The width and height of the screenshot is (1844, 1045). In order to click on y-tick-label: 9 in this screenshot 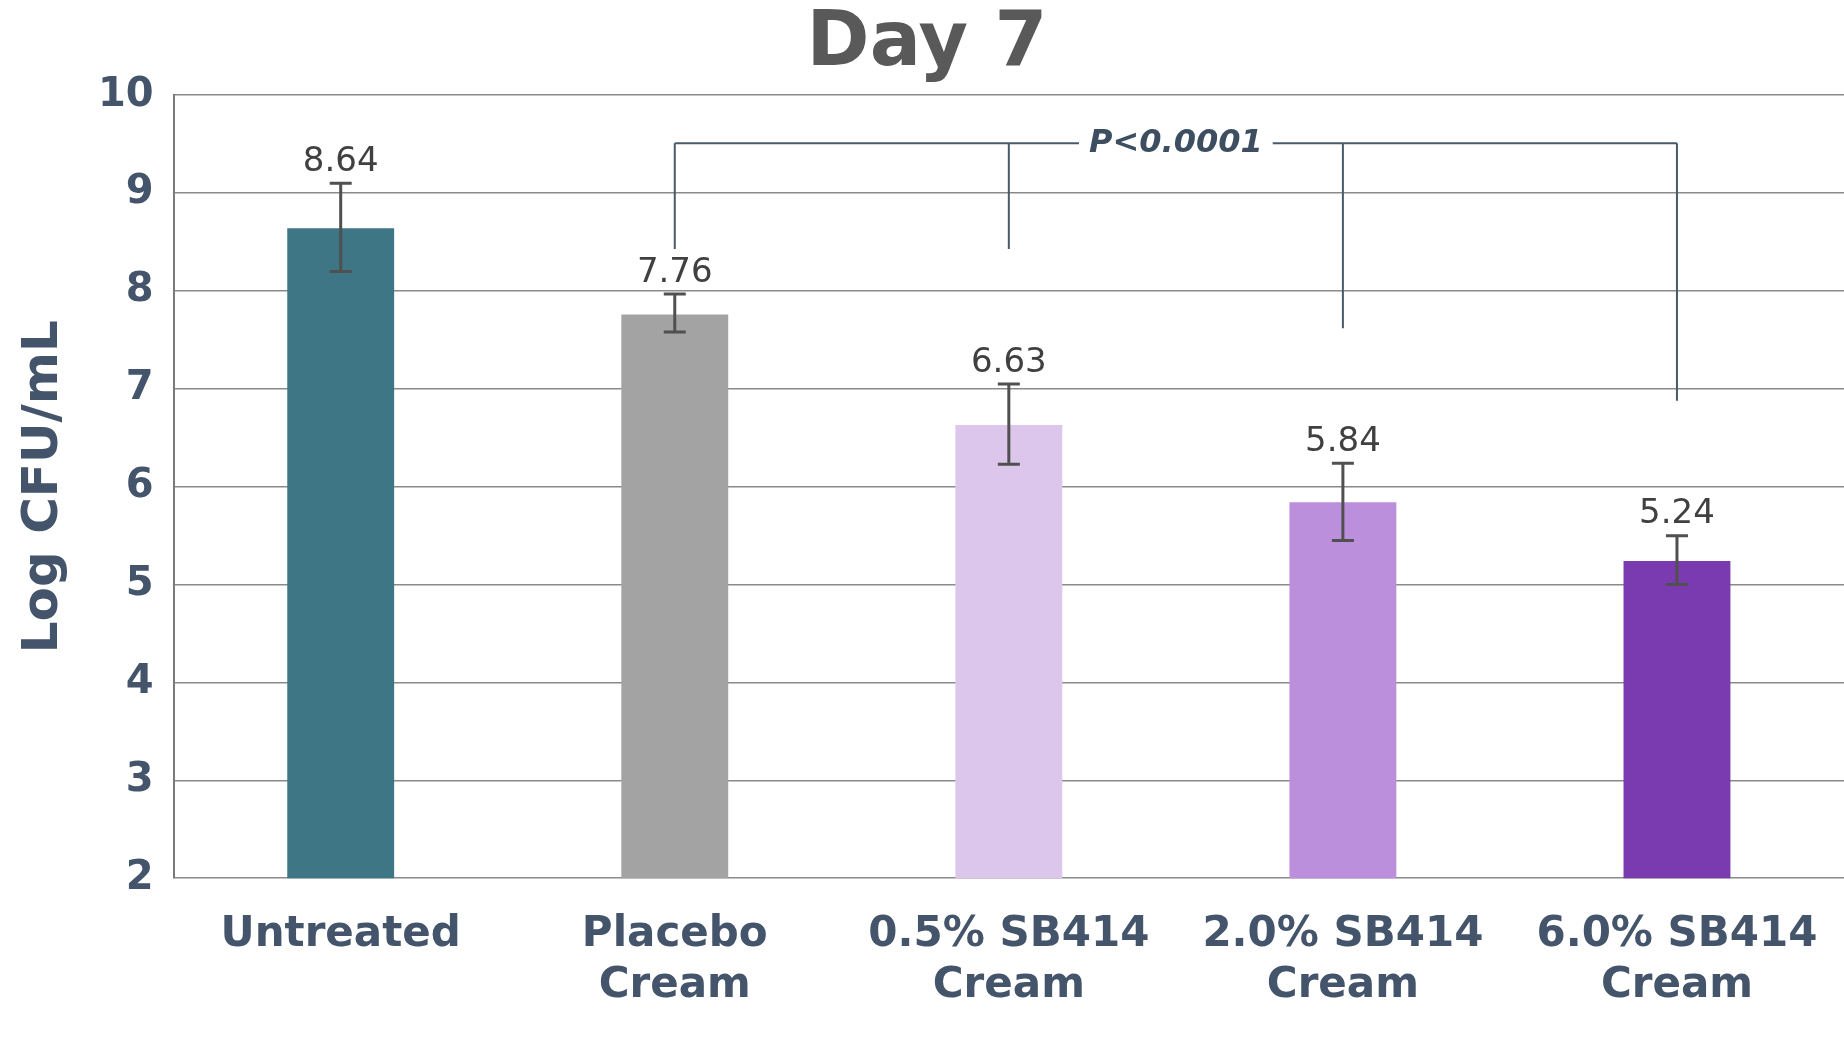, I will do `click(139, 189)`.